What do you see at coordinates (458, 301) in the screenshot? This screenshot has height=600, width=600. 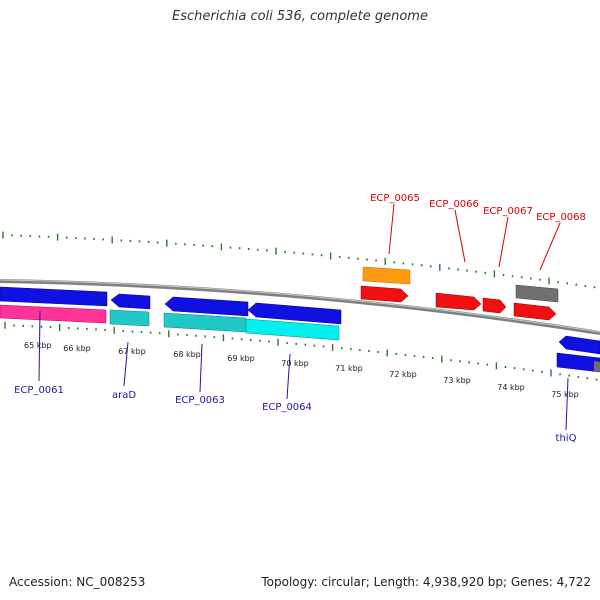 I see `feature-ecp-0066-reverse` at bounding box center [458, 301].